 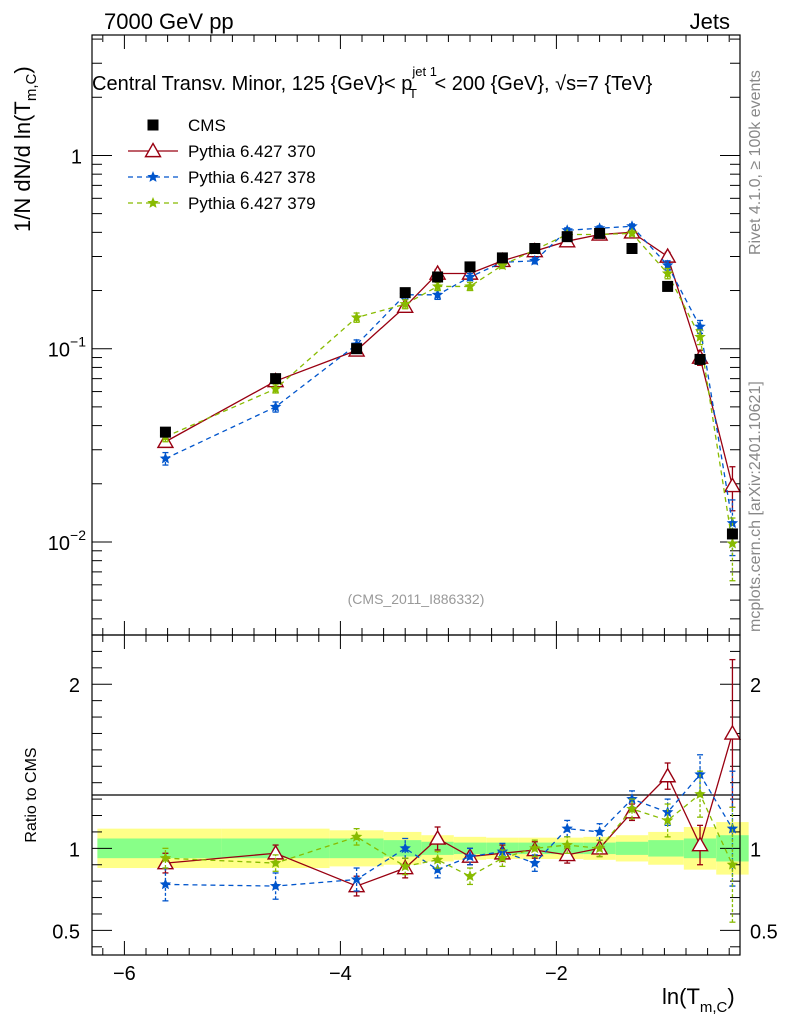 I want to click on y-tick-label-exp: −2, so click(x=78, y=535).